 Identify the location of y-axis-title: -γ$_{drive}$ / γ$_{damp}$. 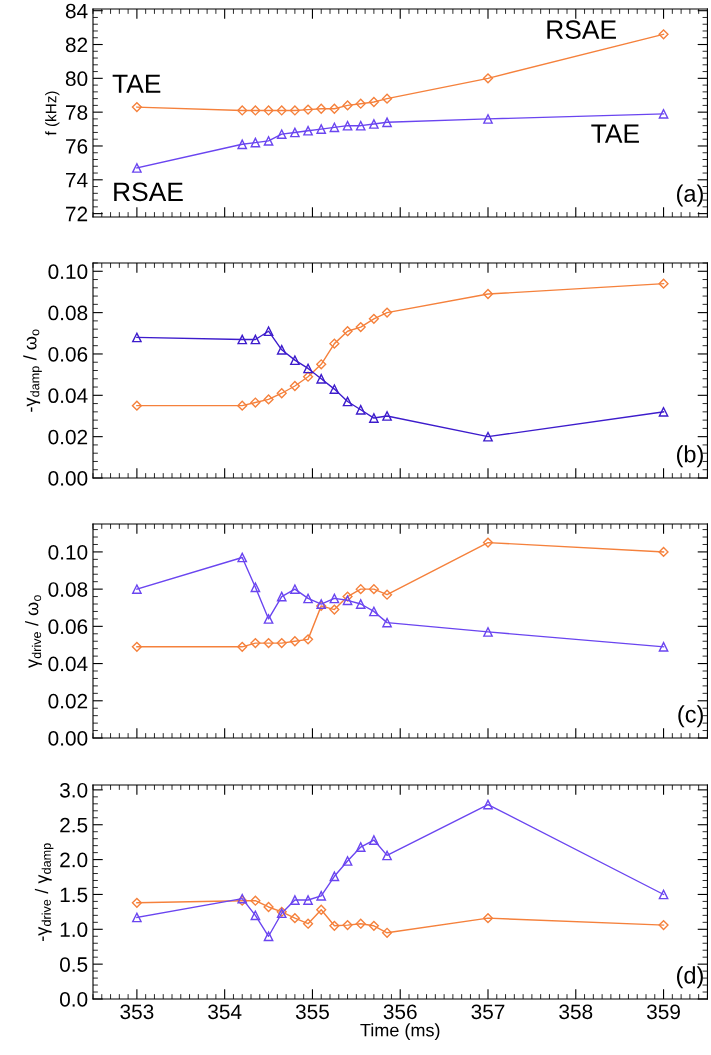
(44, 892).